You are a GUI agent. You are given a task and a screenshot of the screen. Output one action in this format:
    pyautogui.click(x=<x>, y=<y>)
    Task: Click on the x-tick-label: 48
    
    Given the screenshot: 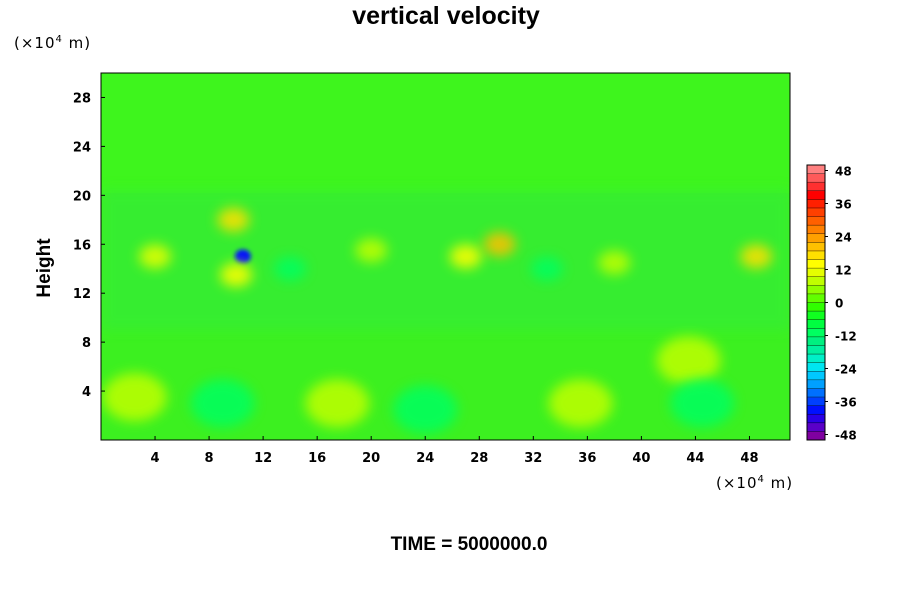 What is the action you would take?
    pyautogui.click(x=749, y=458)
    